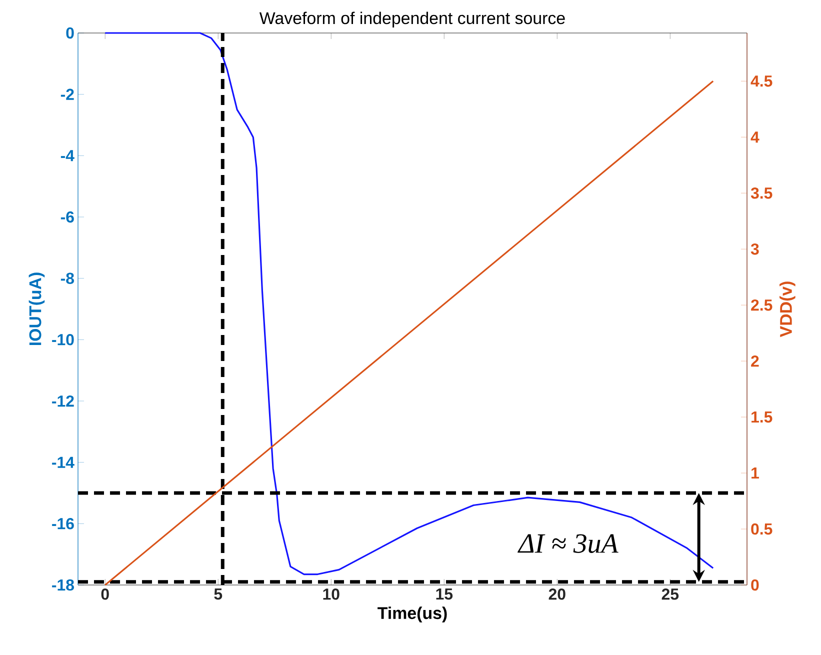 This screenshot has height=655, width=821. What do you see at coordinates (761, 81) in the screenshot?
I see `y2-tick-label: 4.5` at bounding box center [761, 81].